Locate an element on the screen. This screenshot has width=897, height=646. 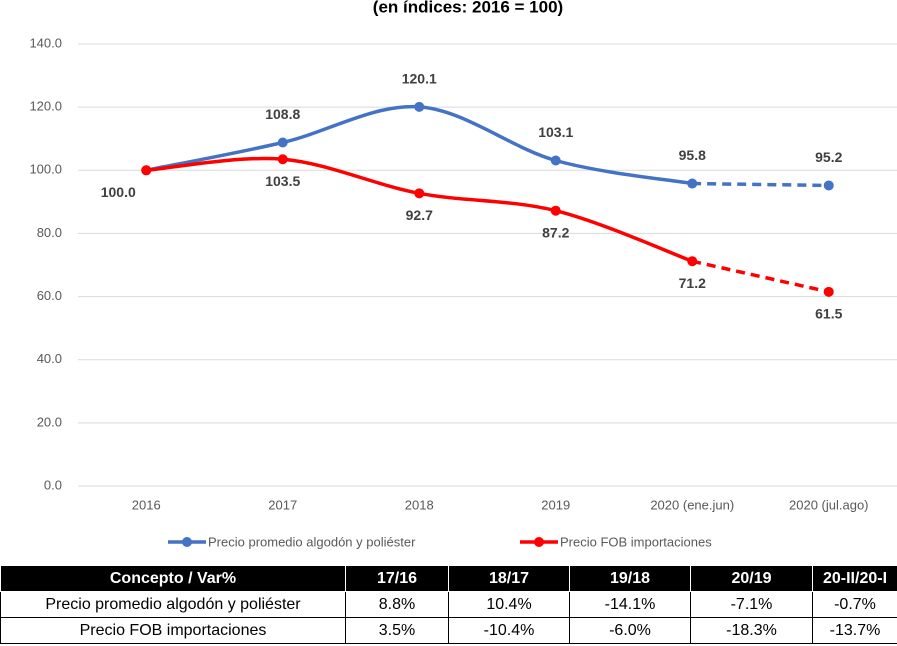
data-label: 103.5 is located at coordinates (282, 181).